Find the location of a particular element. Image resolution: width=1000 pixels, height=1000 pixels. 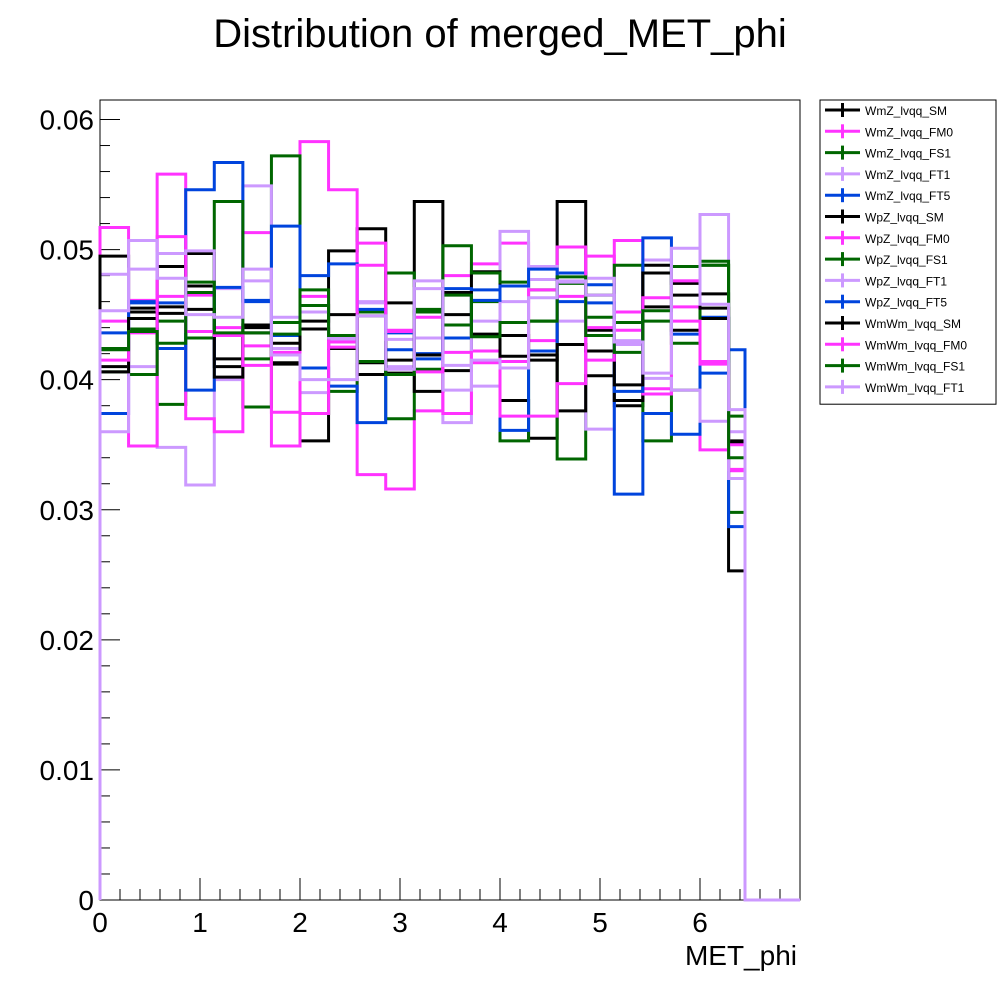

legend-entry: WpZ_lvqq_FM0 is located at coordinates (907, 239).